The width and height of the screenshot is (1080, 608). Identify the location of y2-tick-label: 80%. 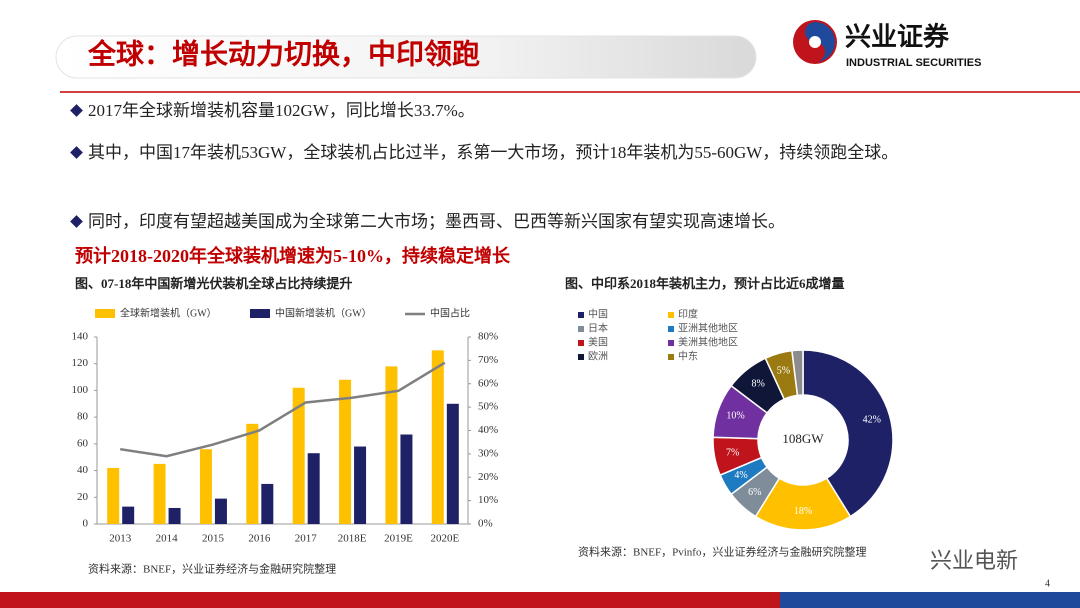
(488, 337).